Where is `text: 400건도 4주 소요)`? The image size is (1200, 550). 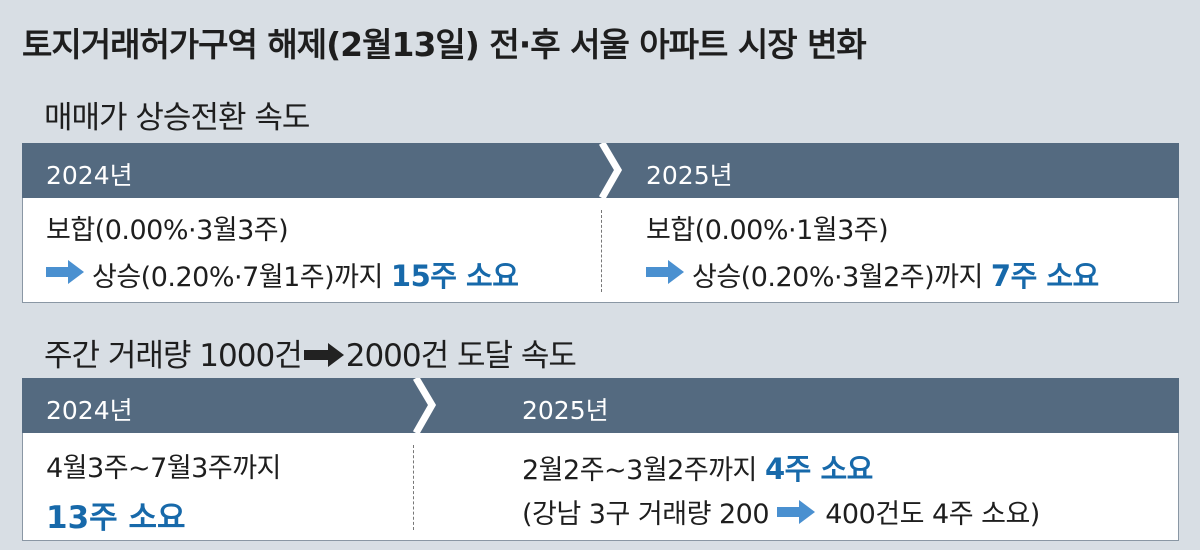
text: 400건도 4주 소요) is located at coordinates (932, 514).